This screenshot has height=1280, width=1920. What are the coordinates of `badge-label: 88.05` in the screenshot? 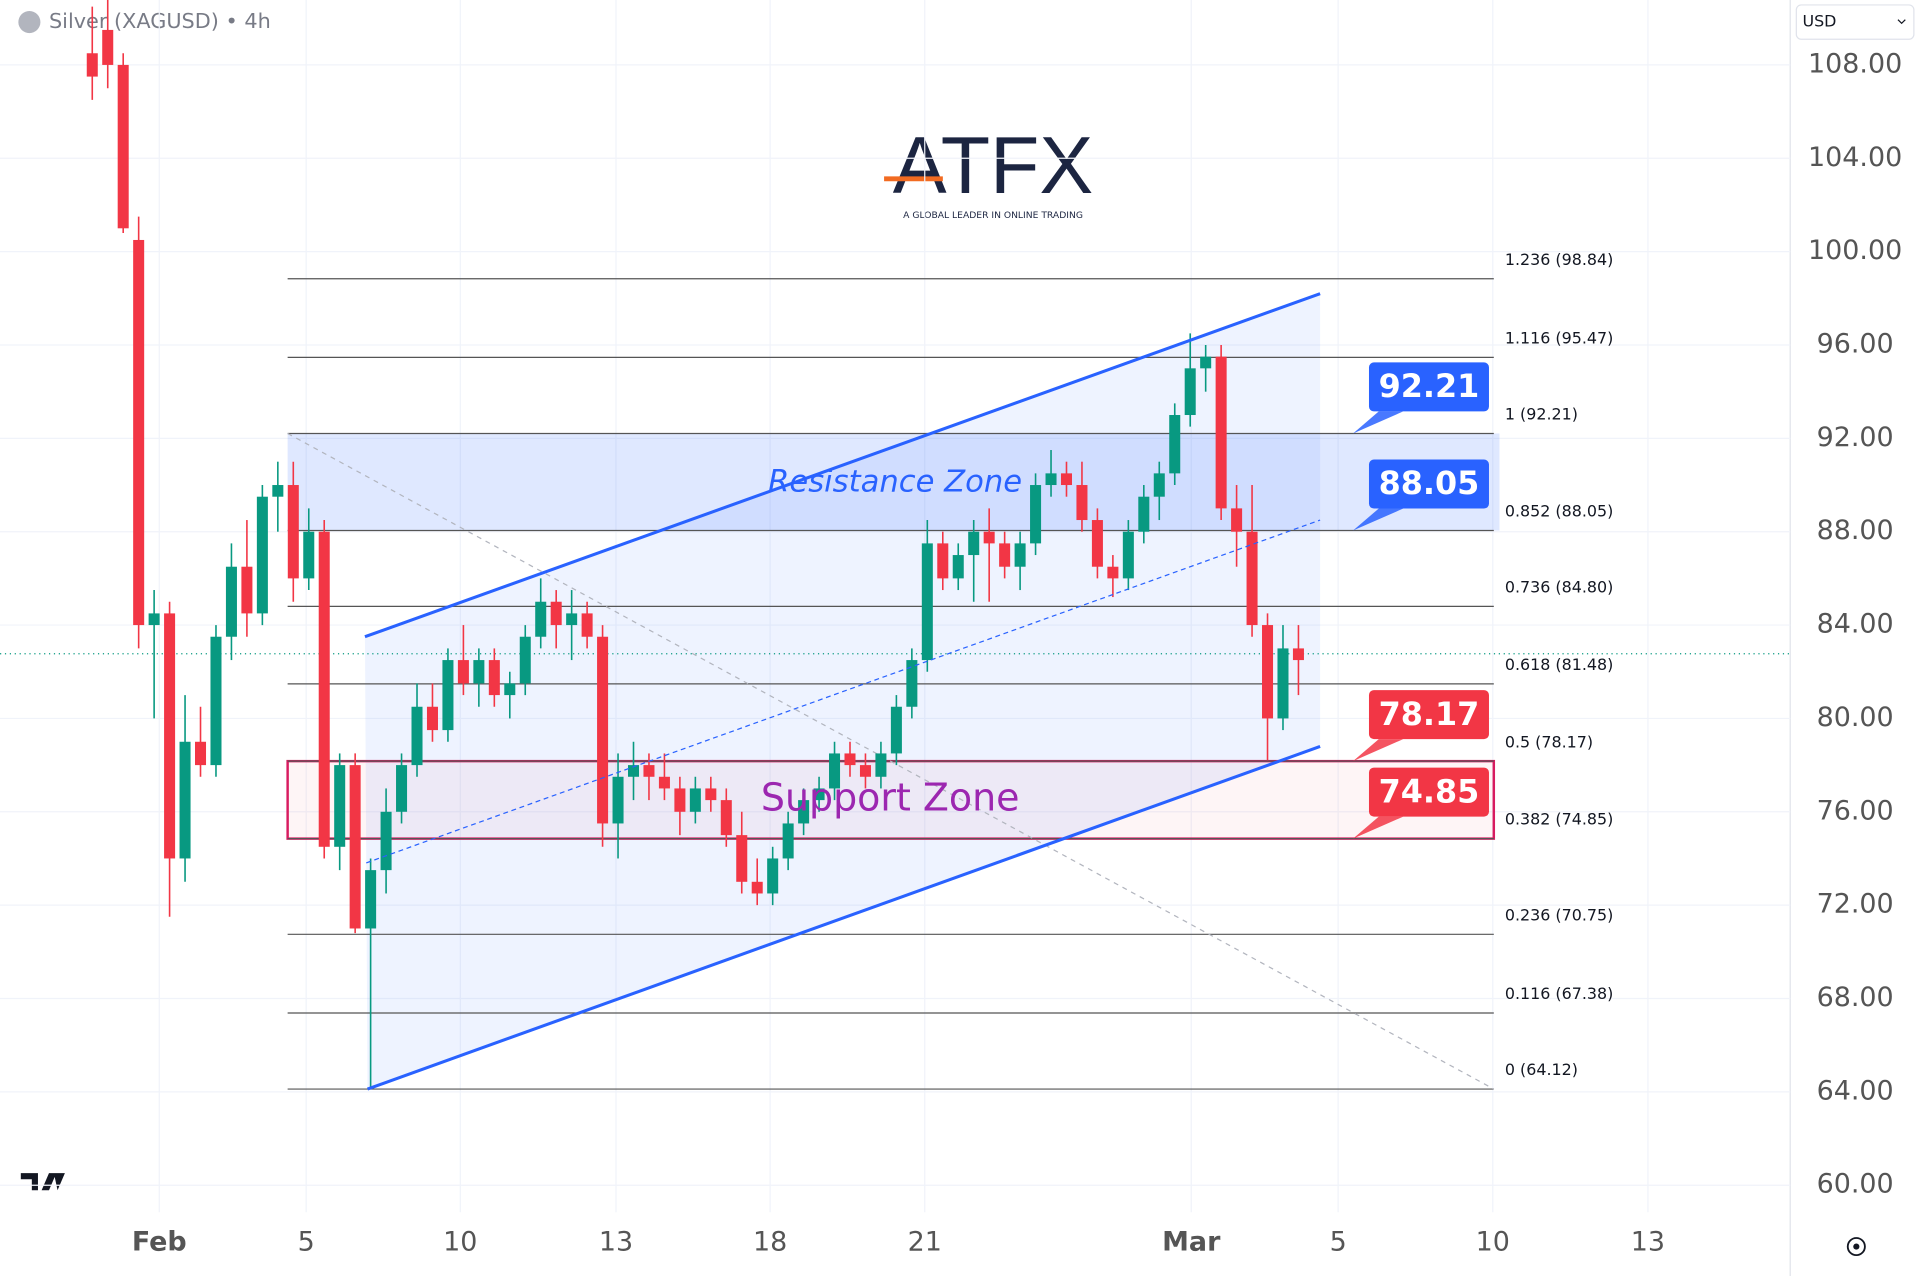 It's located at (1429, 483).